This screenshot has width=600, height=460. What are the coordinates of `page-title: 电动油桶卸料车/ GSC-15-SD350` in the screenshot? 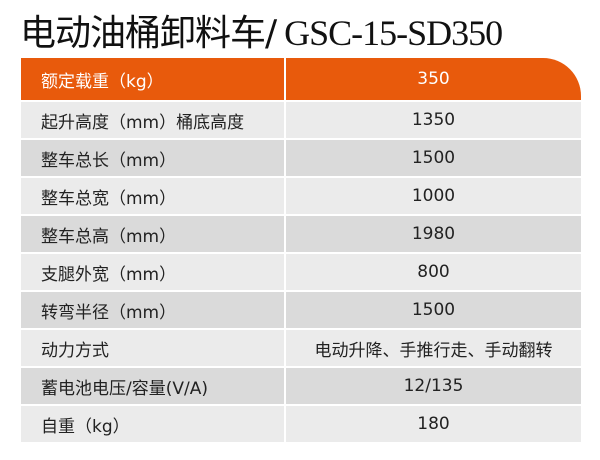 It's located at (261, 30).